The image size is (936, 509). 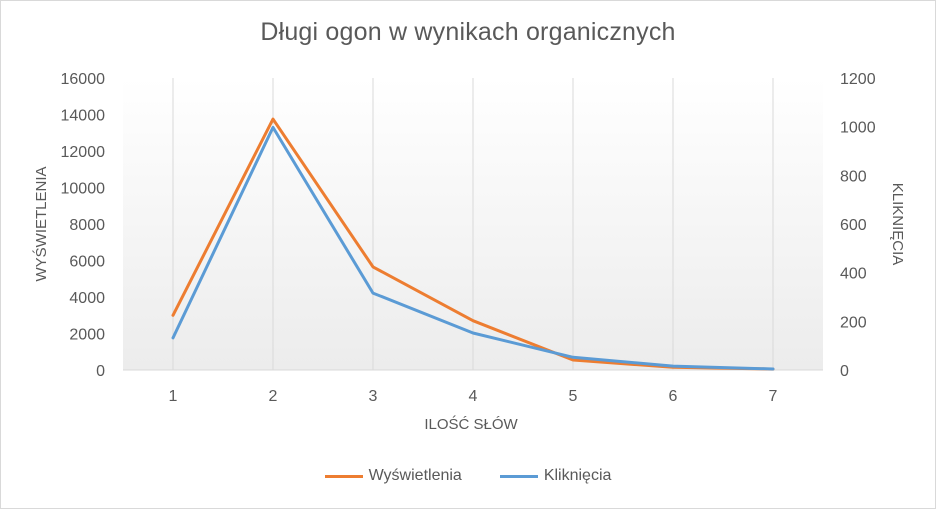 I want to click on legend-swatch-clicks, so click(x=518, y=476).